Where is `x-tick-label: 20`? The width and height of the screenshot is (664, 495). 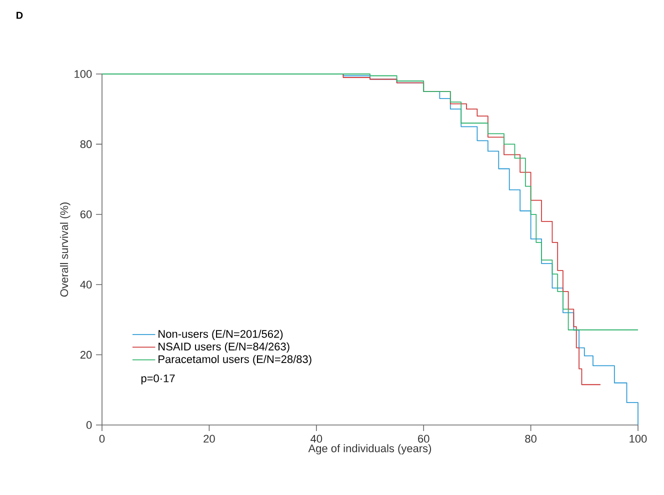
x-tick-label: 20 is located at coordinates (209, 438).